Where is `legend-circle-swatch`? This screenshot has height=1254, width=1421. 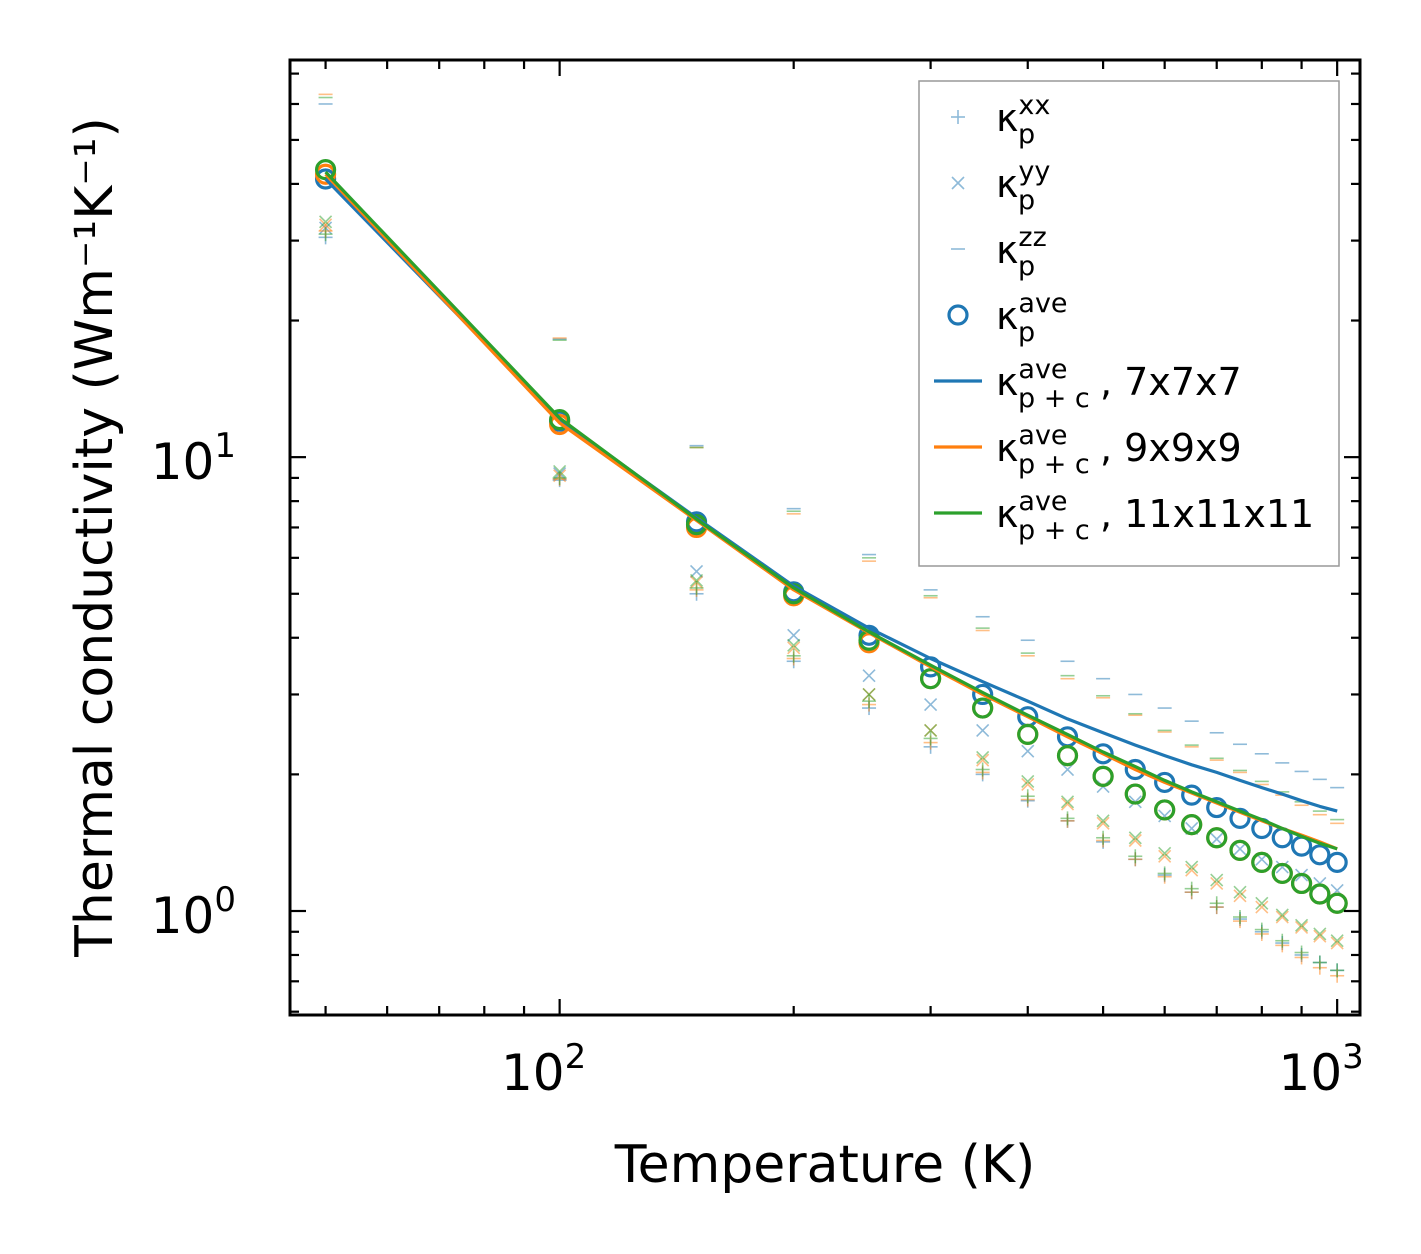 legend-circle-swatch is located at coordinates (958, 315).